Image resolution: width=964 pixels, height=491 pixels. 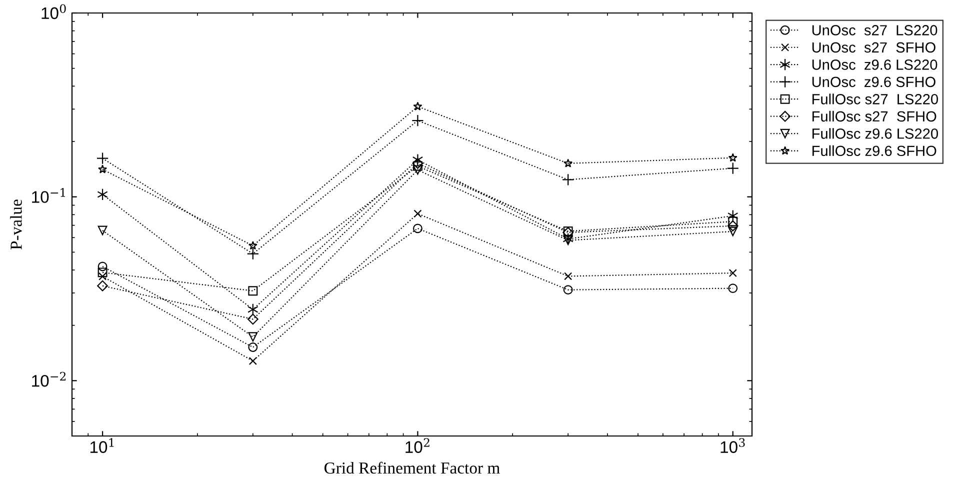 What do you see at coordinates (874, 82) in the screenshot?
I see `legend-label: UnOsc z9.6 SFHO` at bounding box center [874, 82].